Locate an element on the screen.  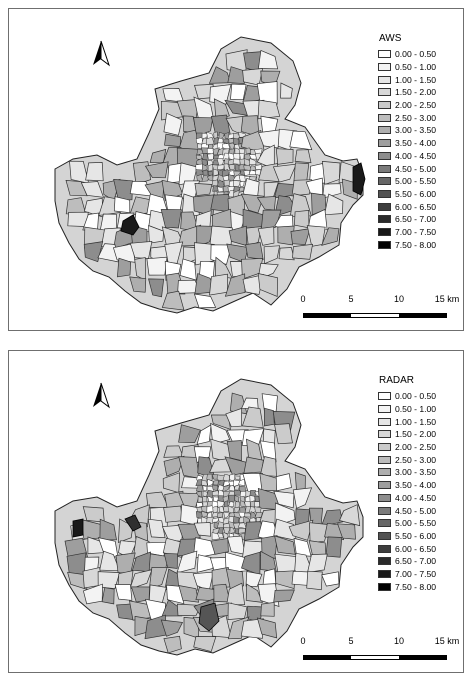
legend-item: 1.00 - 1.50 is located at coordinates (418, 79).